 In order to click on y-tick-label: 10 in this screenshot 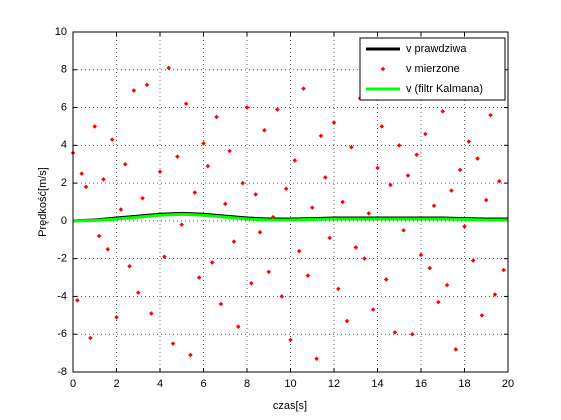, I will do `click(61, 32)`.